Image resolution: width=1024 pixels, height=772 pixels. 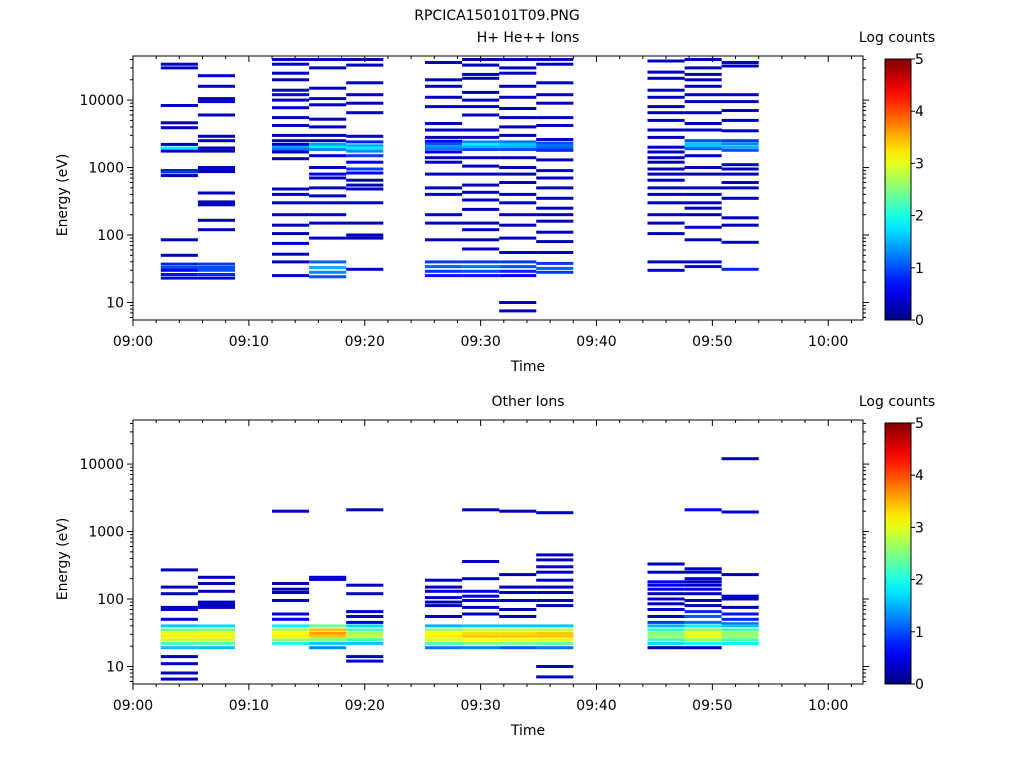 I want to click on colorbar-tick-label: 3, so click(x=919, y=164).